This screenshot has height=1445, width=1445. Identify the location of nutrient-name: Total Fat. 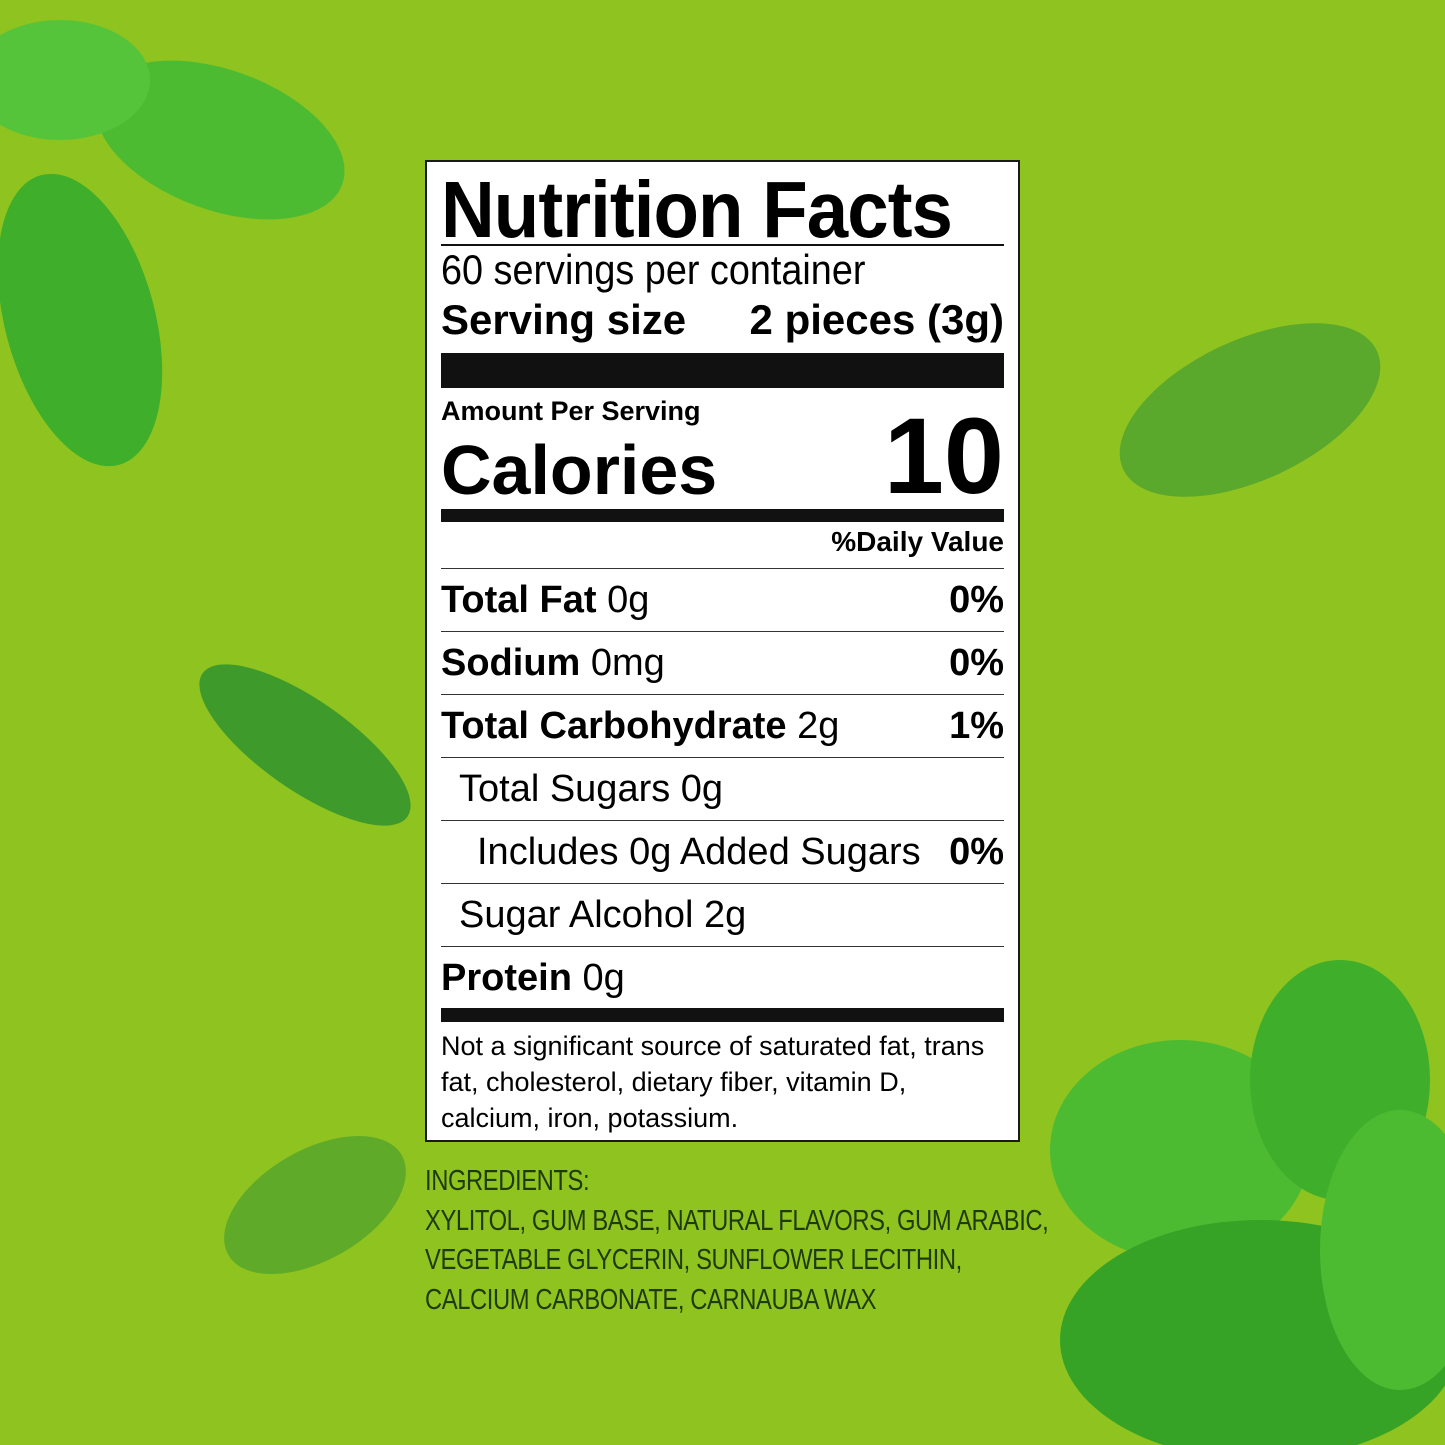
(519, 599).